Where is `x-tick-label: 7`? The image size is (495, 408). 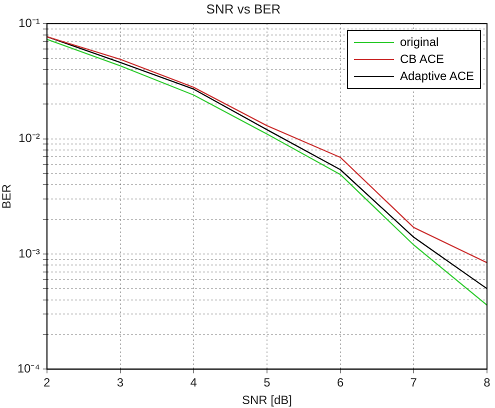 x-tick-label: 7 is located at coordinates (414, 383).